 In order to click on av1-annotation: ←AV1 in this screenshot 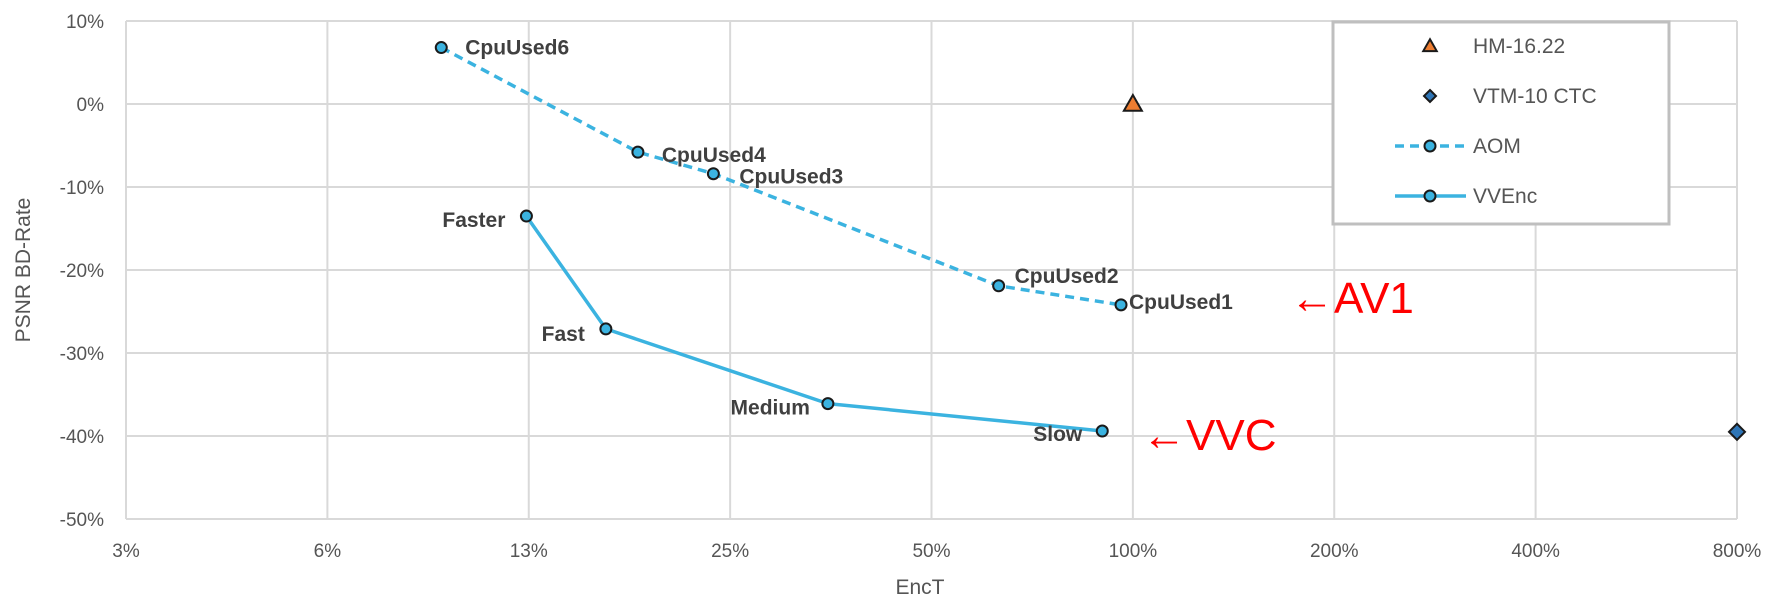, I will do `click(1352, 298)`.